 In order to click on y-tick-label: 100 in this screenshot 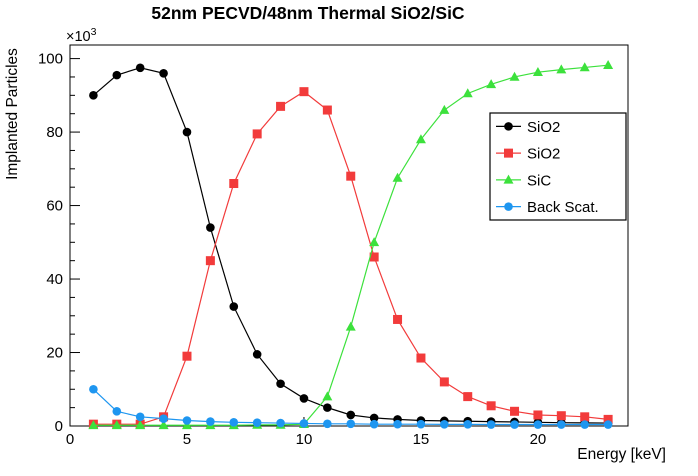, I will do `click(50, 59)`.